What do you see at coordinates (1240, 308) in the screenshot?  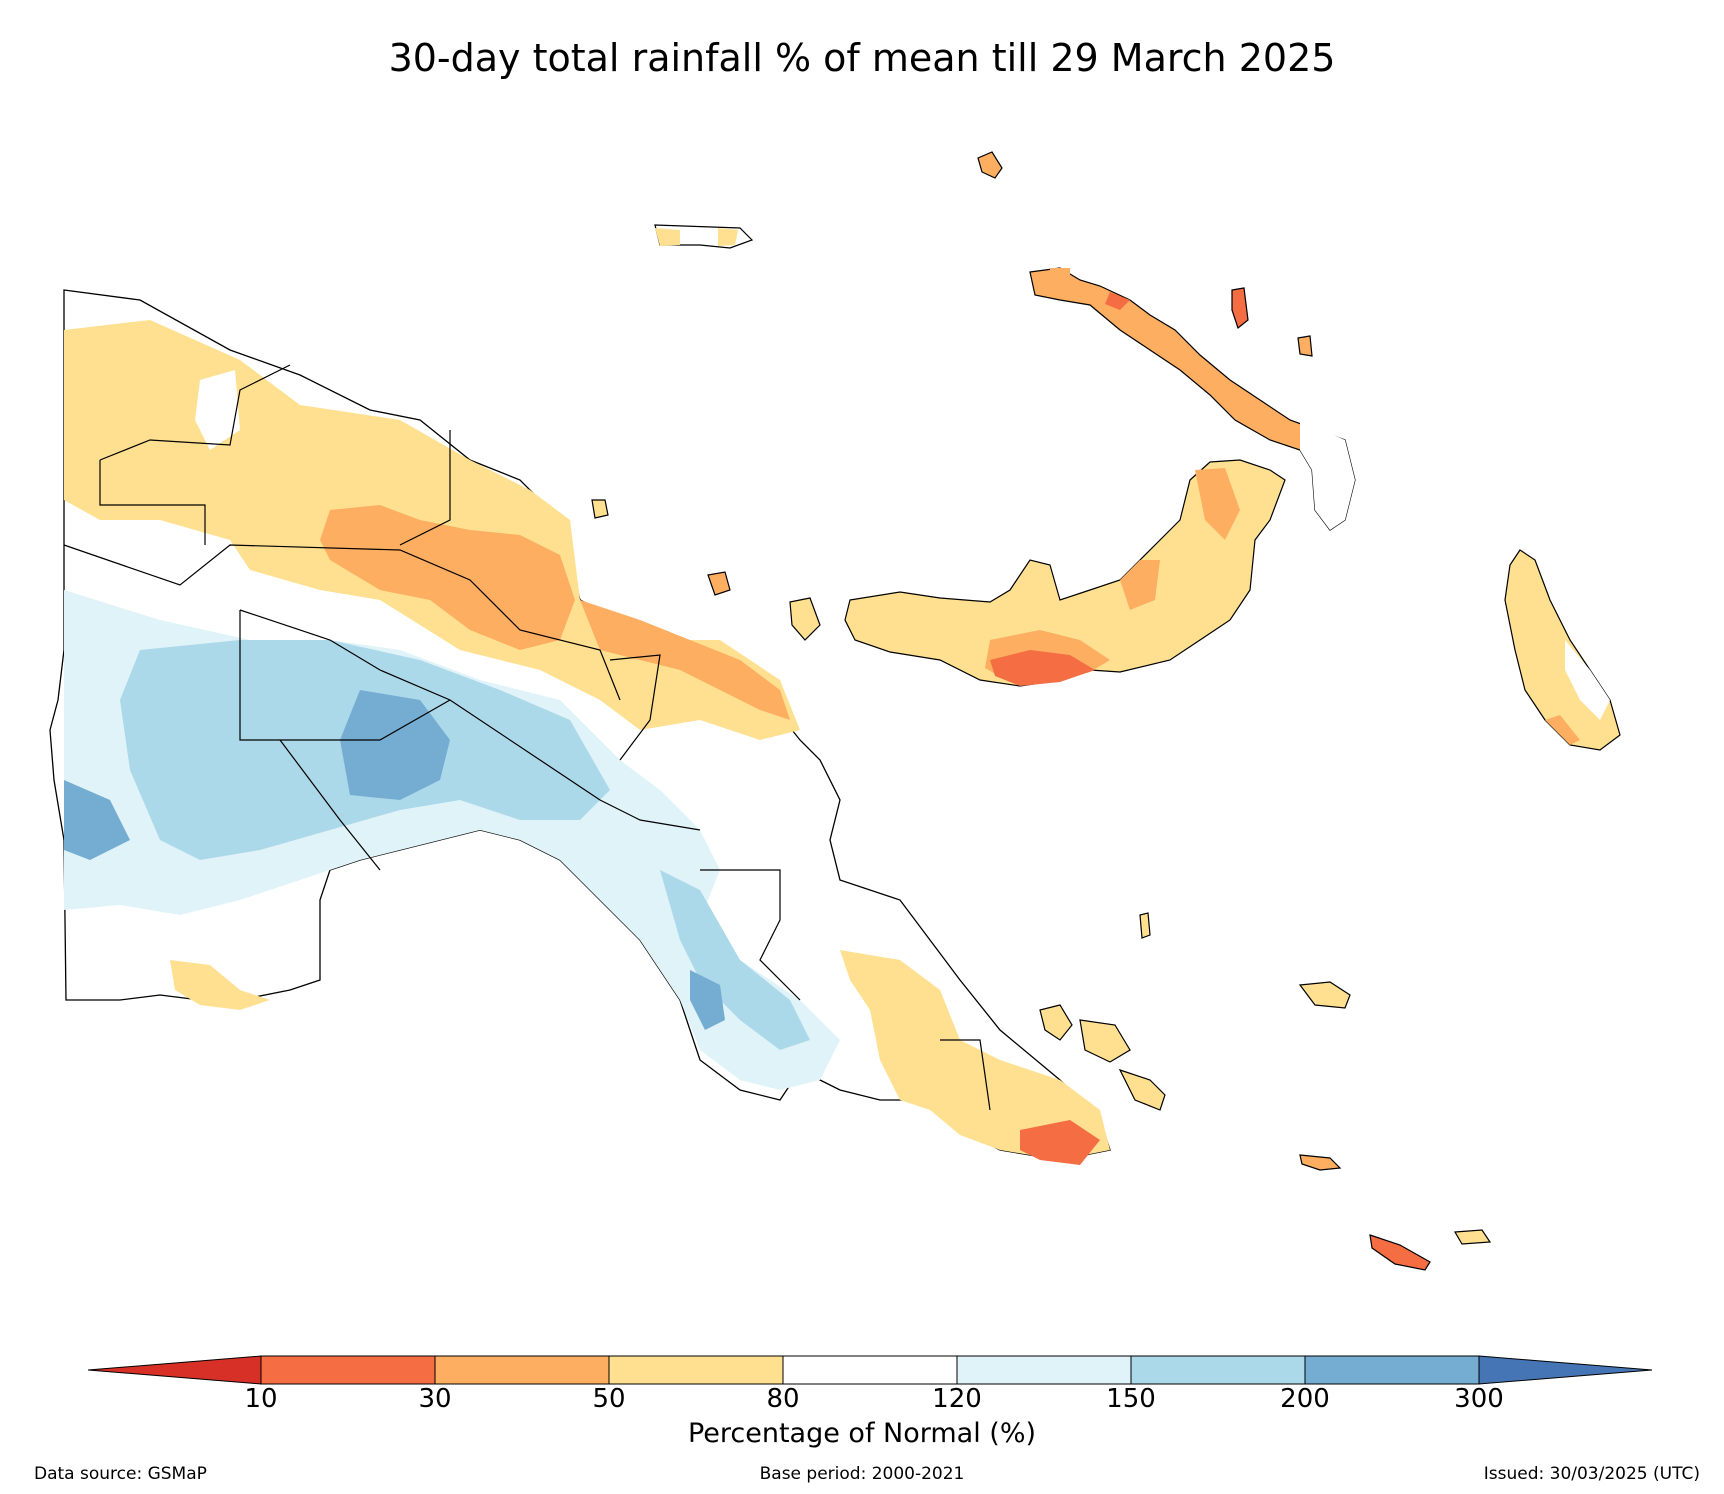 I see `small-island-dry` at bounding box center [1240, 308].